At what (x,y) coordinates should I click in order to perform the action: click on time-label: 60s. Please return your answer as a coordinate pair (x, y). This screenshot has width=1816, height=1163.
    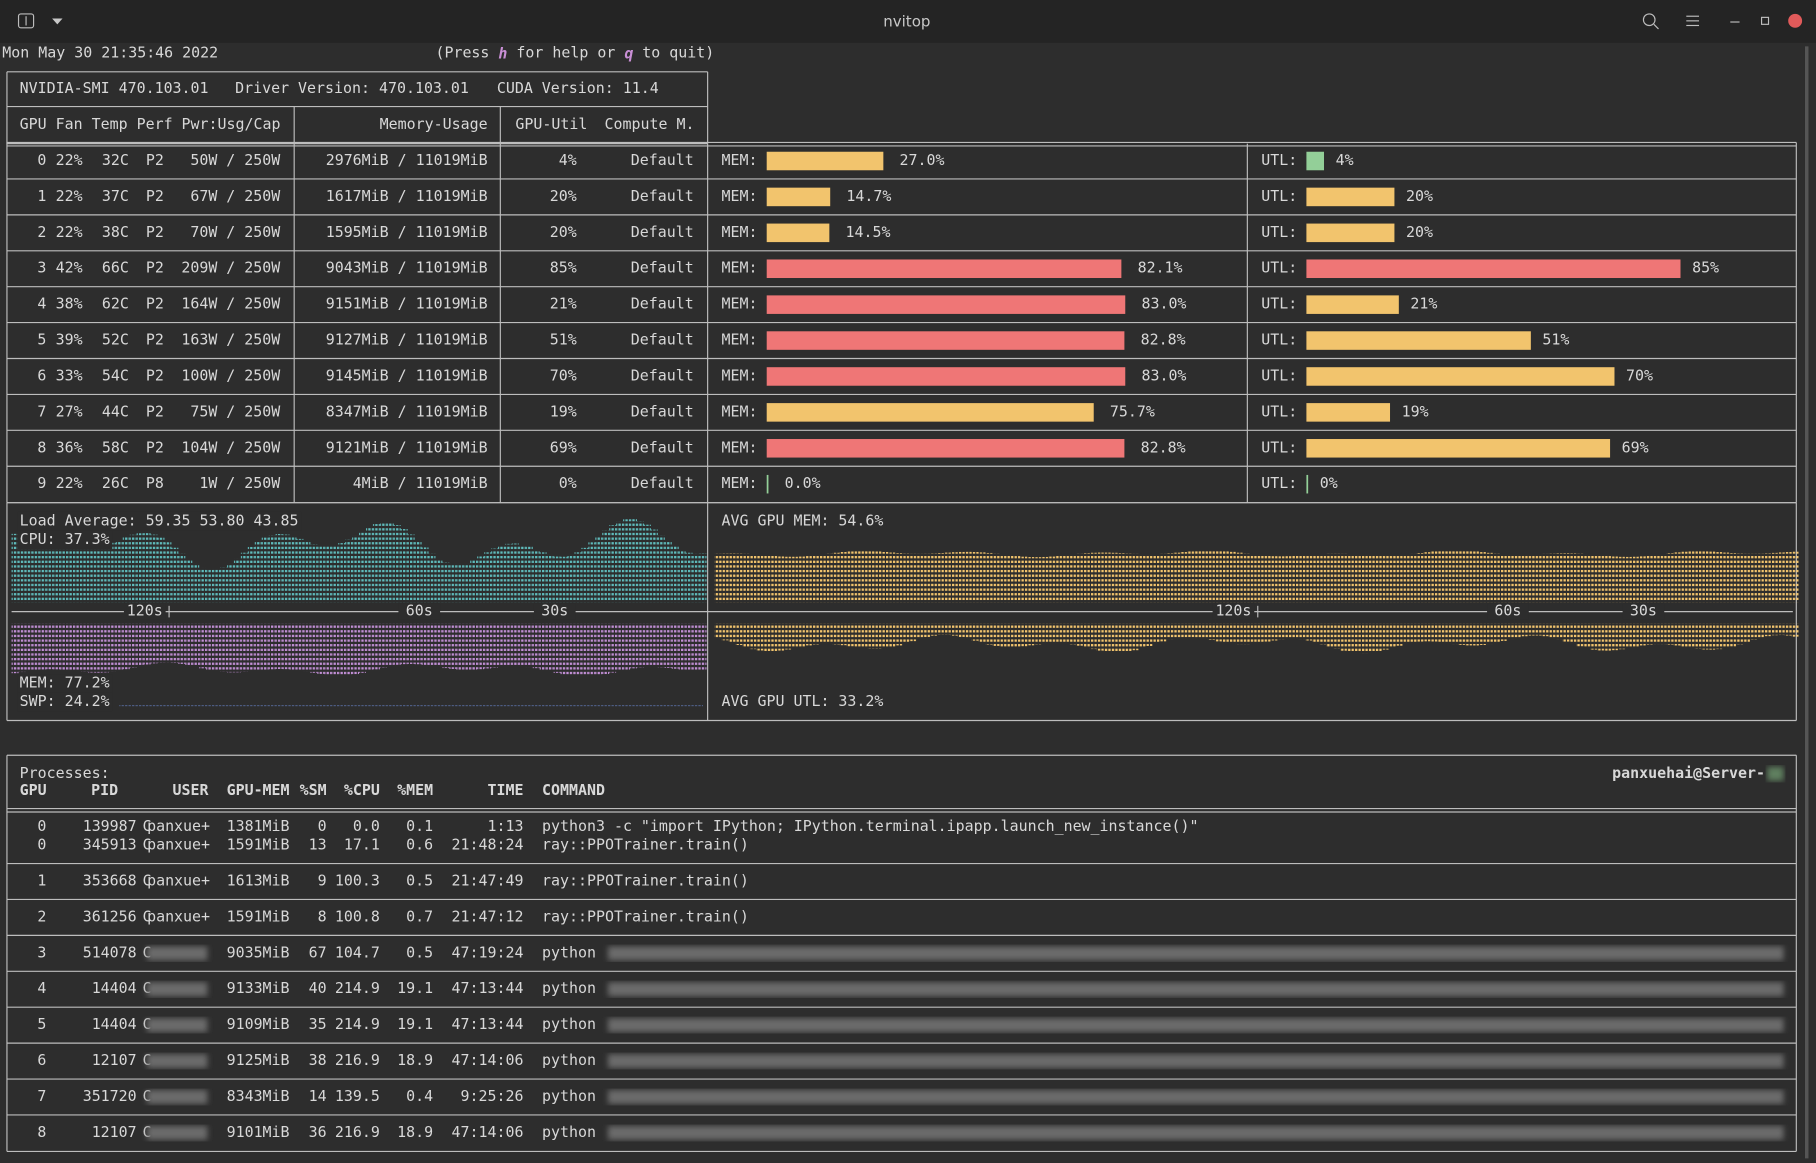
    Looking at the image, I should click on (1507, 611).